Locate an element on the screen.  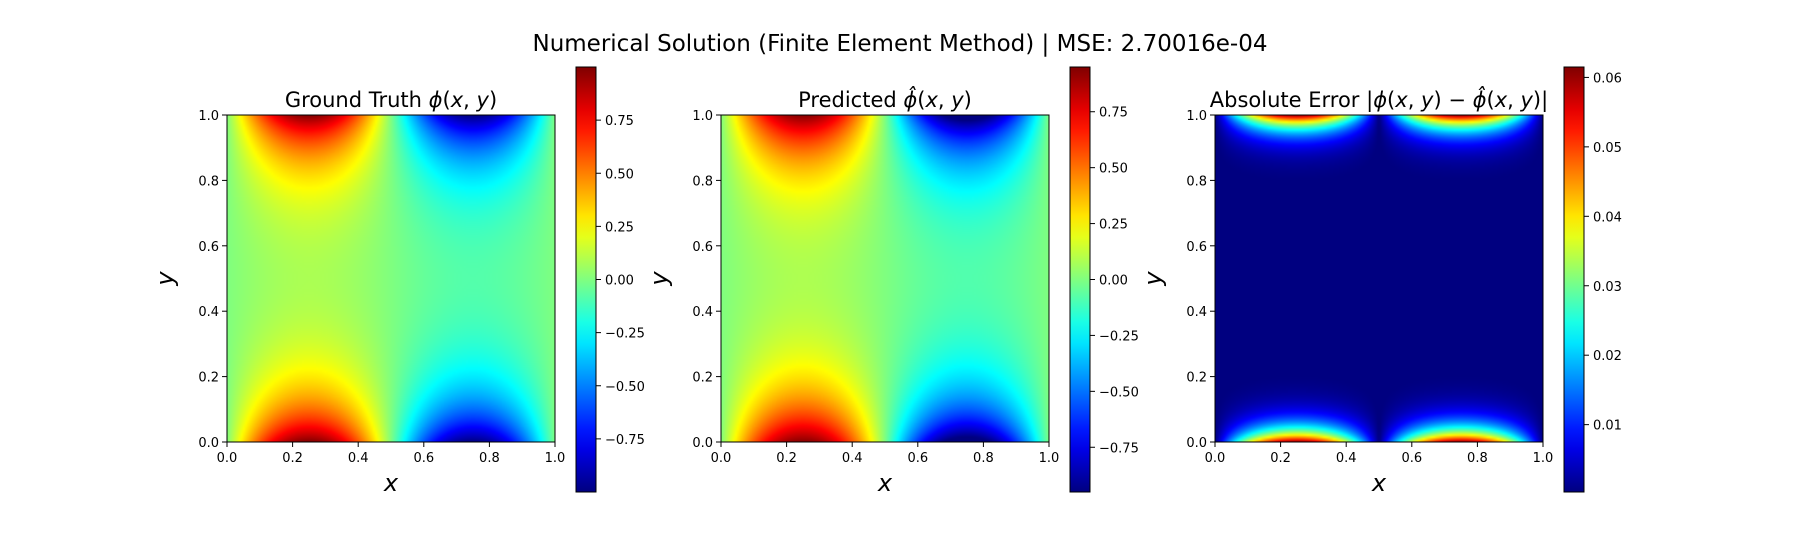
colorbar-tick-label: 0.05 is located at coordinates (1607, 148).